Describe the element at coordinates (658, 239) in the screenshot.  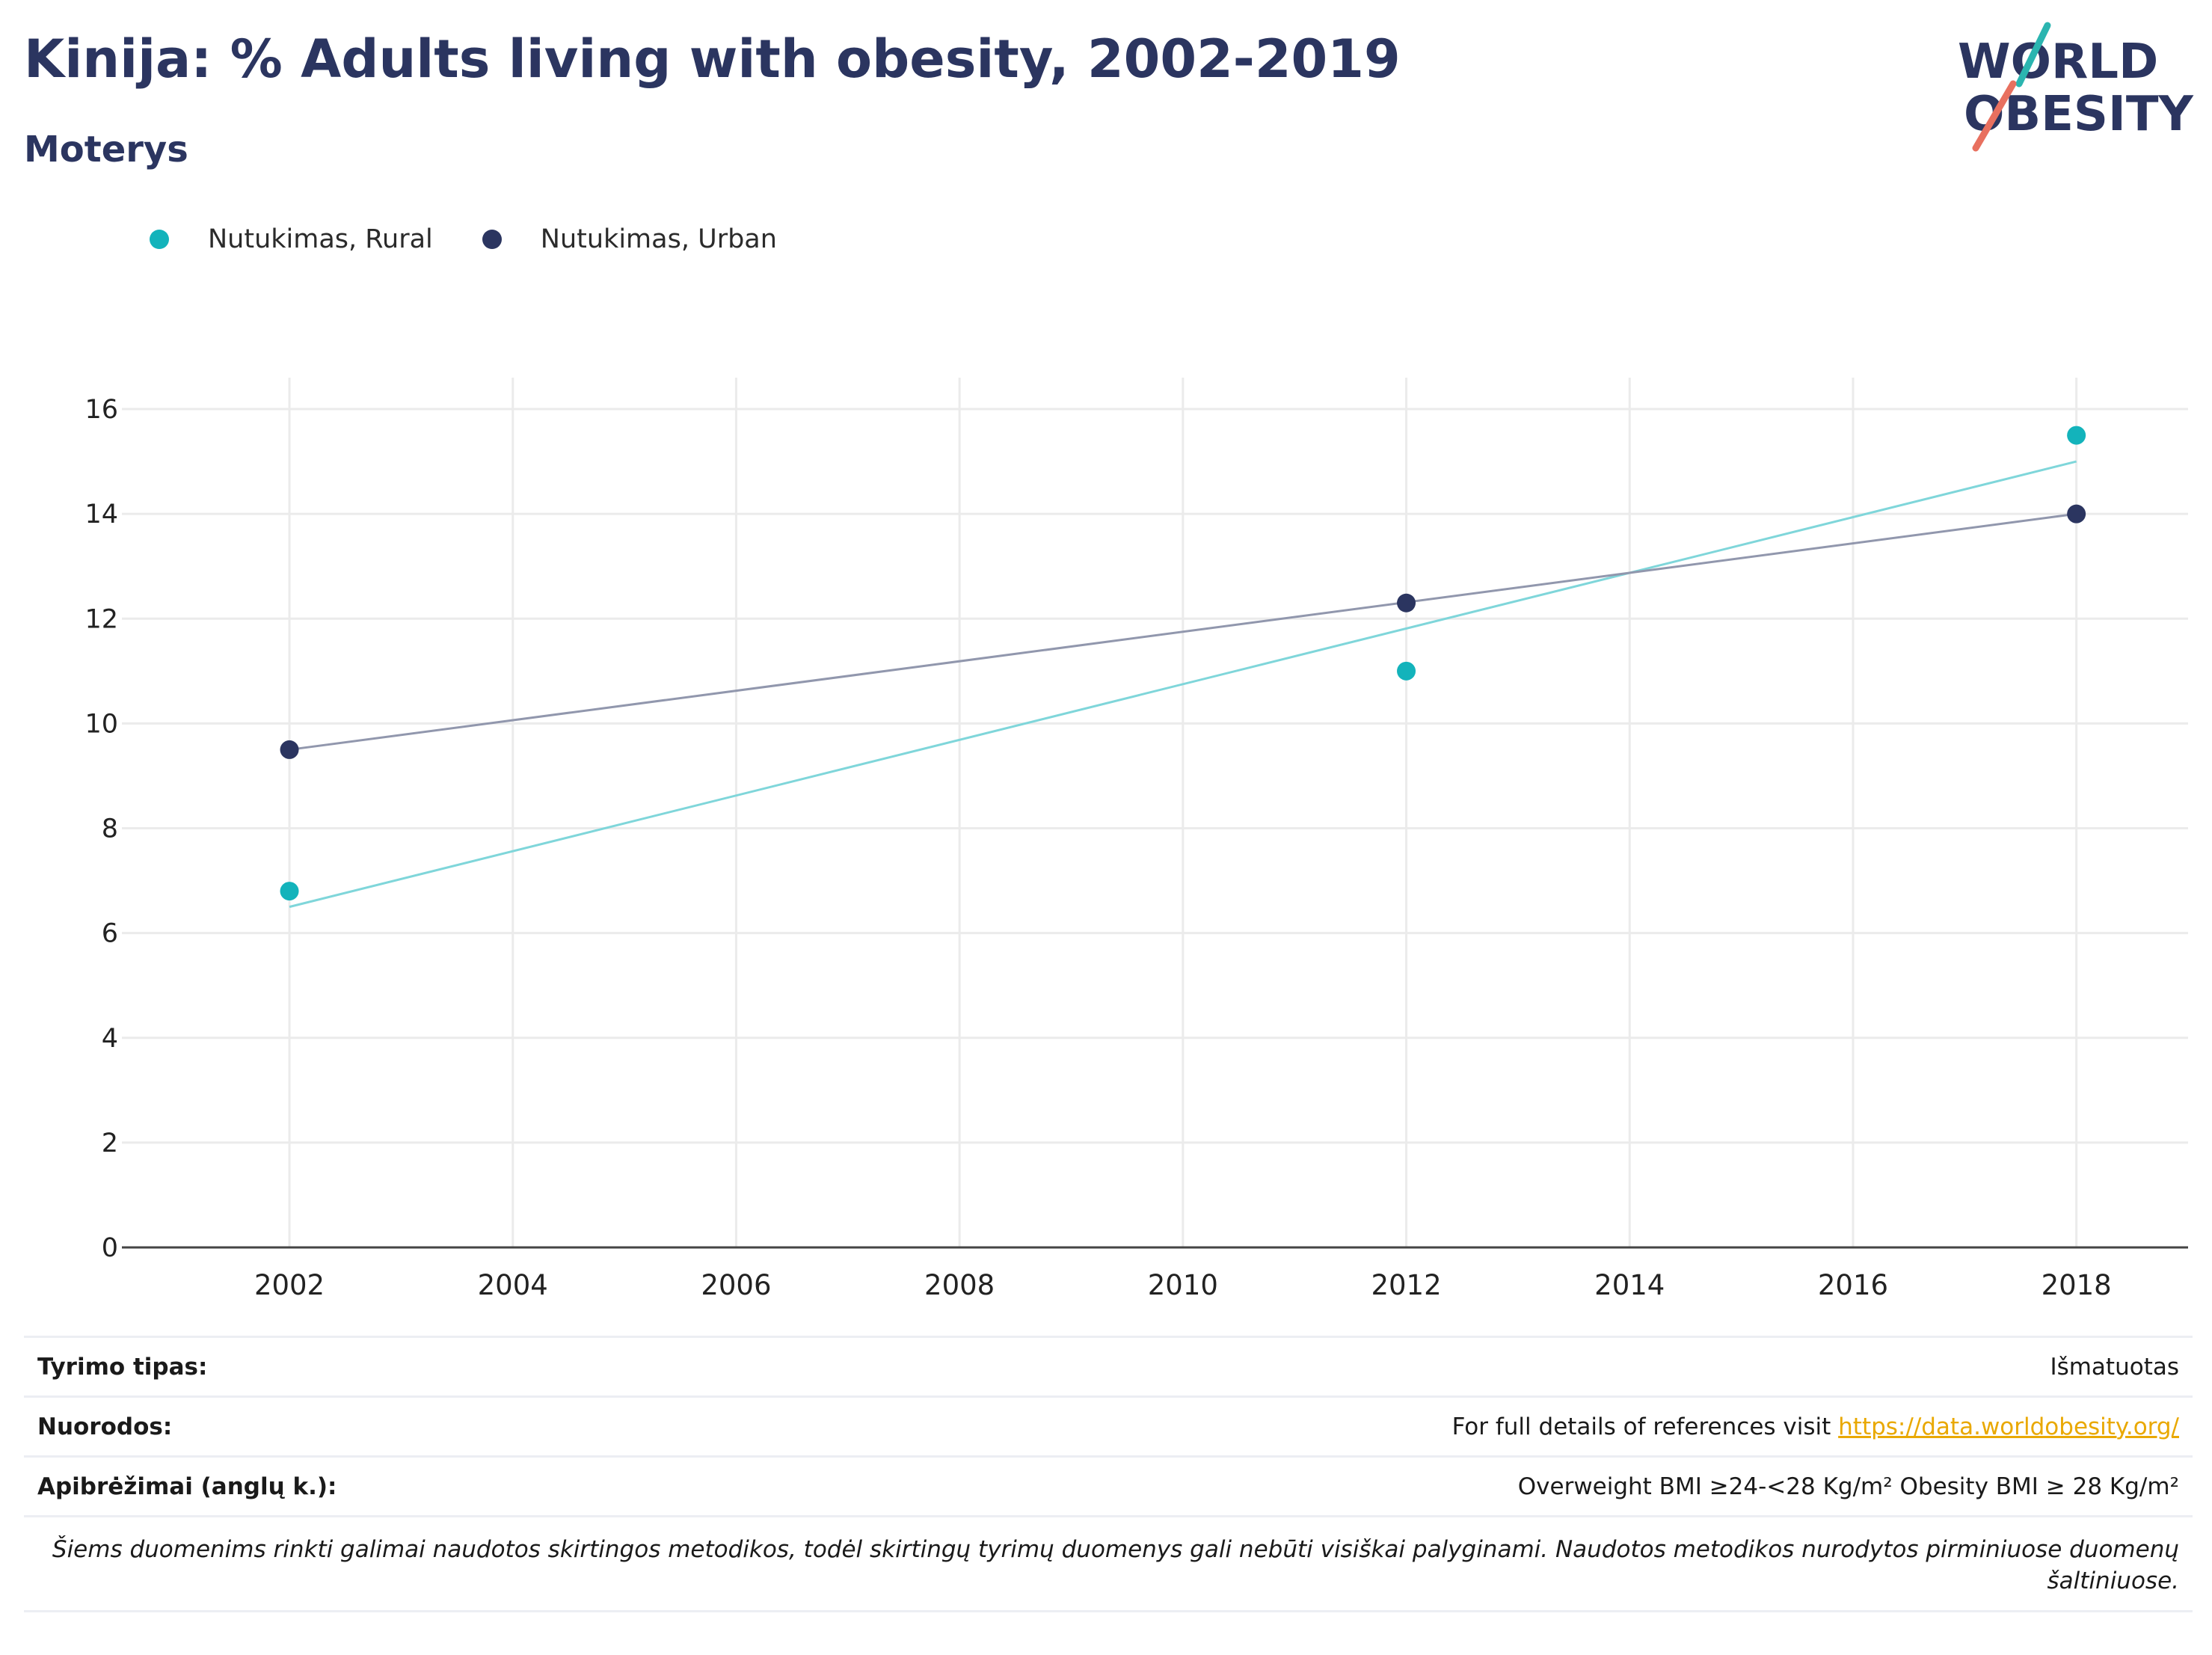
I see `legend-label-urban: Nutukimas, Urban` at that location.